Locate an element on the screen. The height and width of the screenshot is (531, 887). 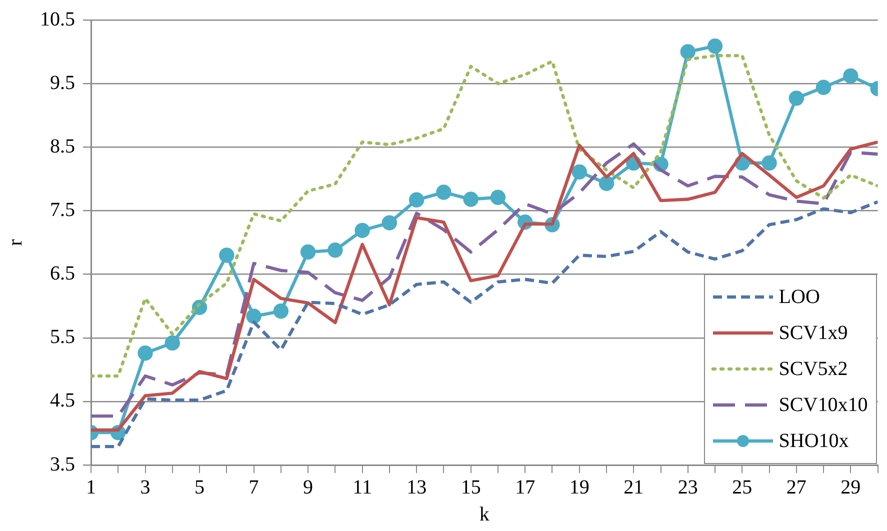
x-tick-label: 29 is located at coordinates (850, 487).